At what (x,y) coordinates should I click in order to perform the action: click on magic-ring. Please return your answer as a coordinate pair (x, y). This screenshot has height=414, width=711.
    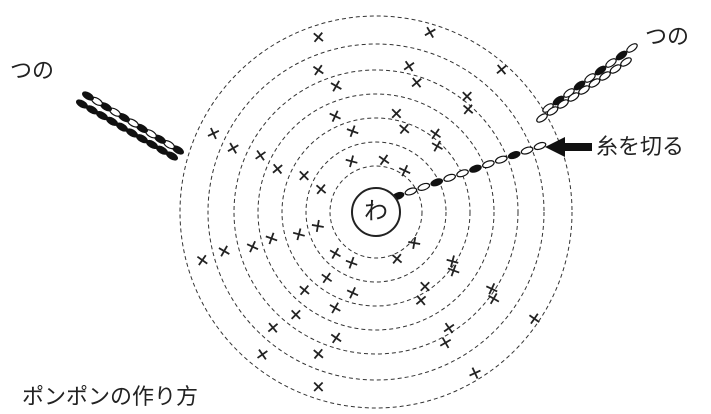
    Looking at the image, I should click on (376, 212).